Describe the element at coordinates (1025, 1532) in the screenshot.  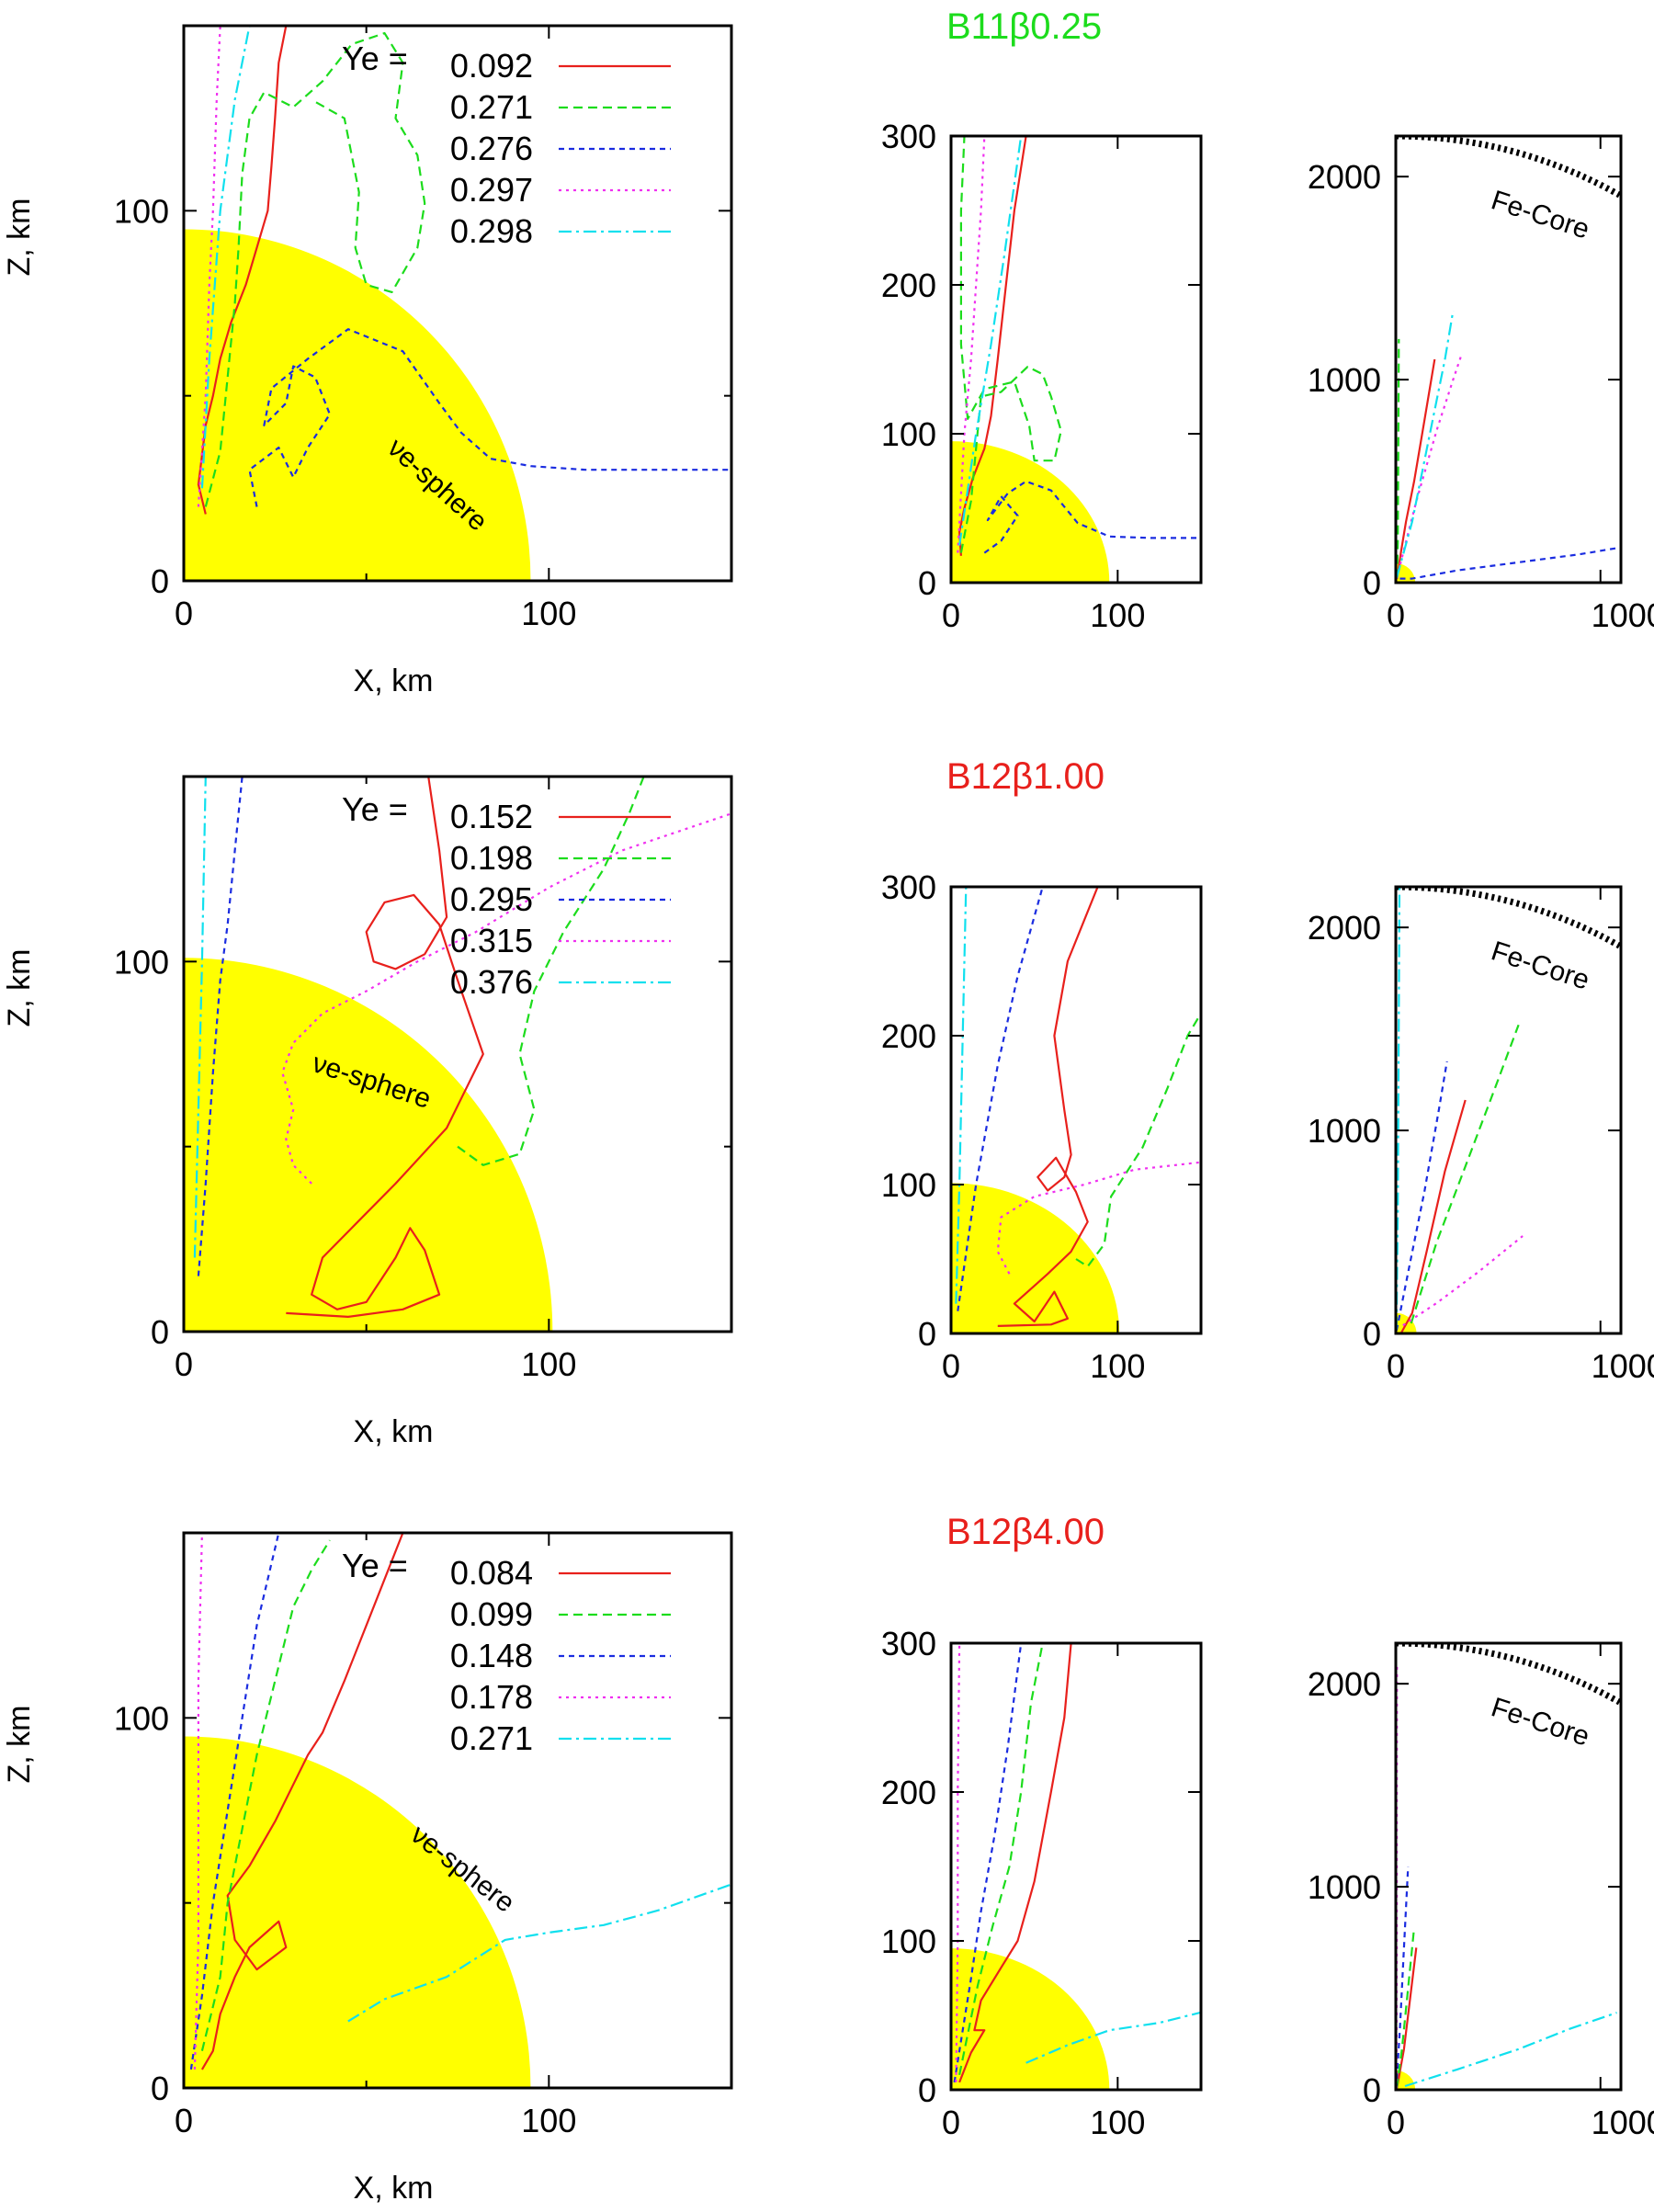
I see `chart-title: B12β4.00` at that location.